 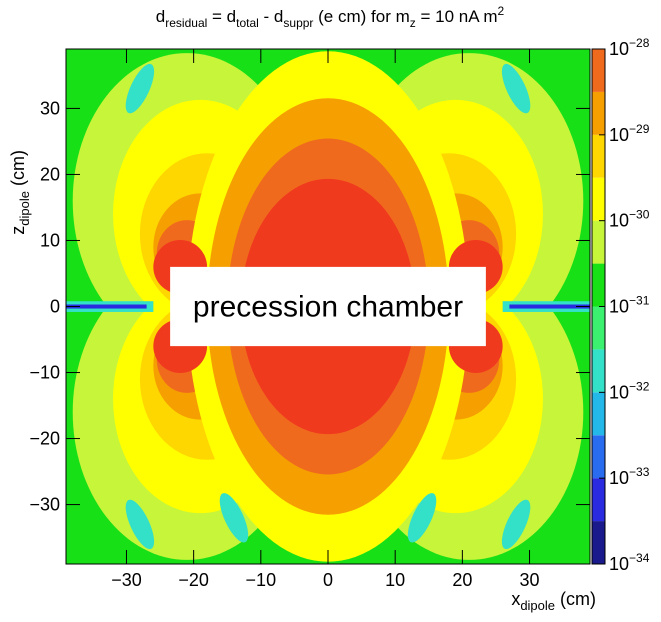 I want to click on colorbar-tick-label: 10−32, so click(x=629, y=390).